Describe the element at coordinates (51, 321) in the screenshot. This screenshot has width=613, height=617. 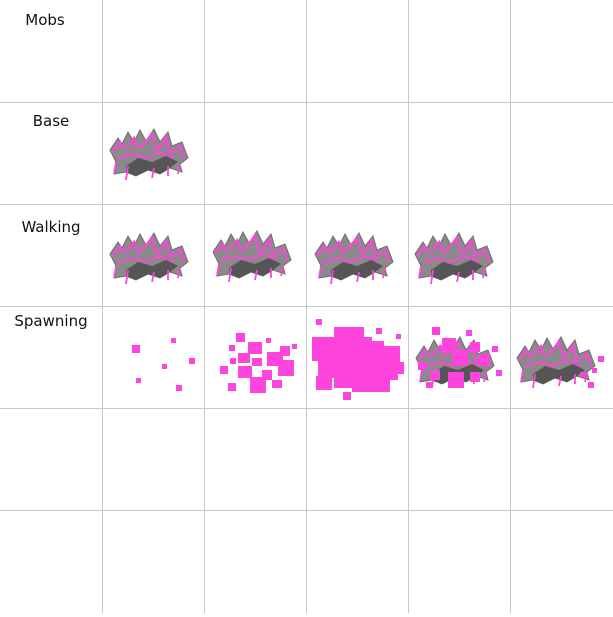
I see `row-label-spawning: Spawning` at that location.